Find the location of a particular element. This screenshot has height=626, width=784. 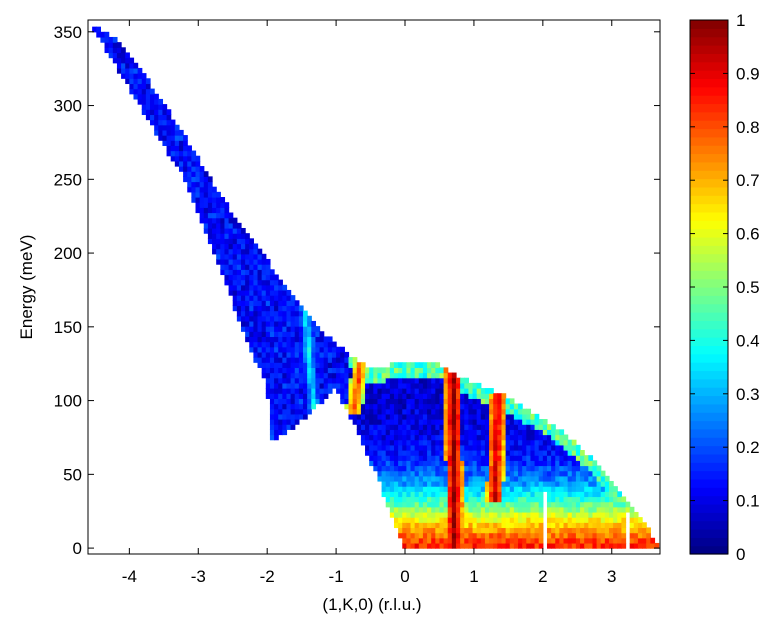

y-tick-label: 100 is located at coordinates (68, 401).